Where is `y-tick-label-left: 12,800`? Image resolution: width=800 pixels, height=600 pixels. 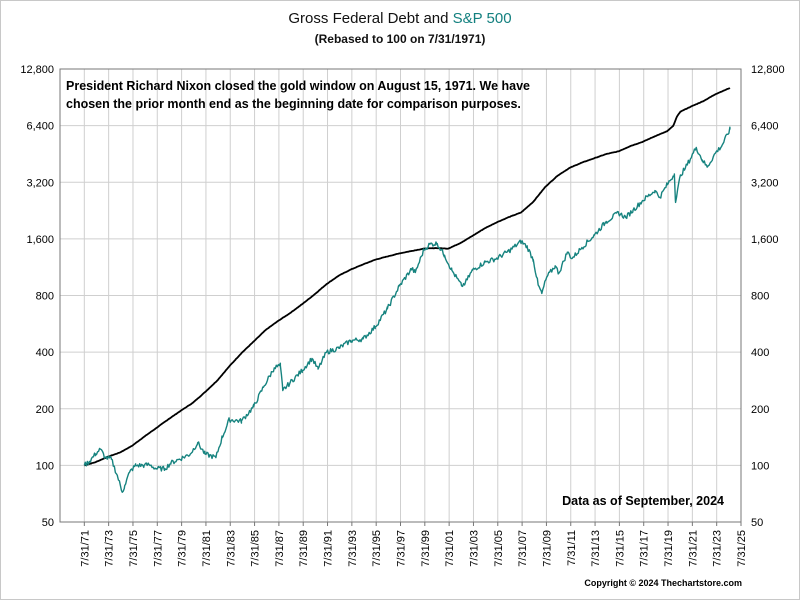
y-tick-label-left: 12,800 is located at coordinates (37, 70).